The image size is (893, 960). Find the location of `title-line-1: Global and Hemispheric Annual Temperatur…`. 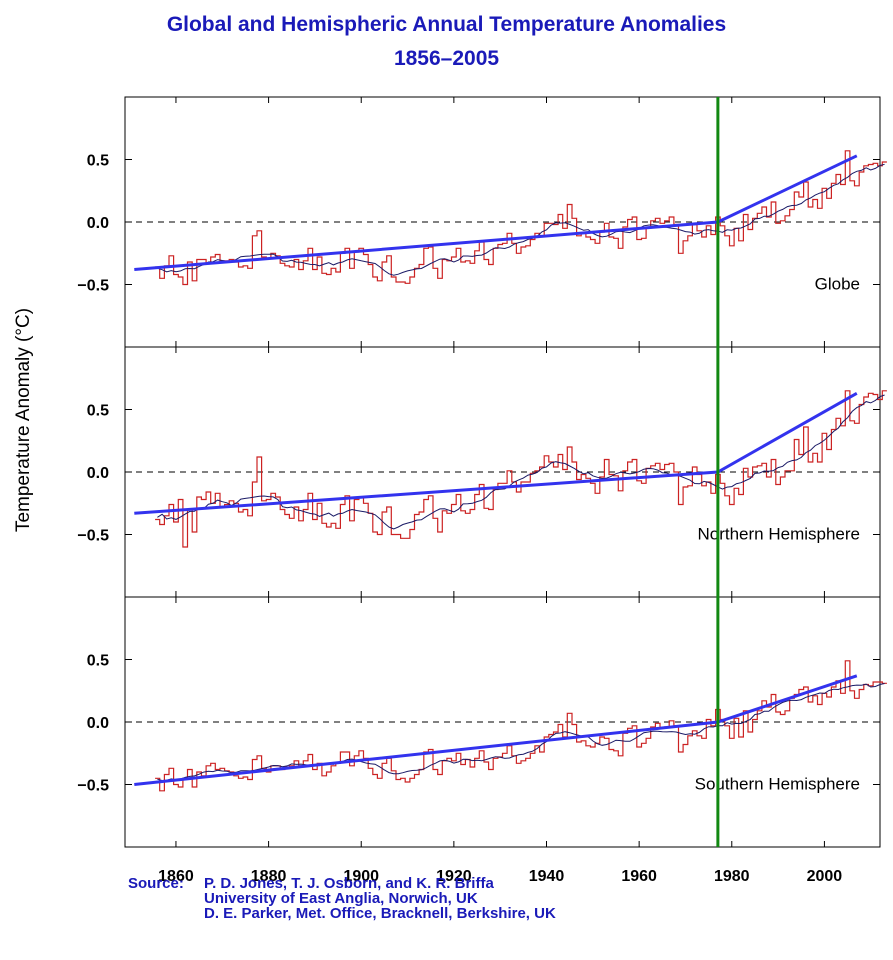

title-line-1: Global and Hemispheric Annual Temperatur… is located at coordinates (446, 24).